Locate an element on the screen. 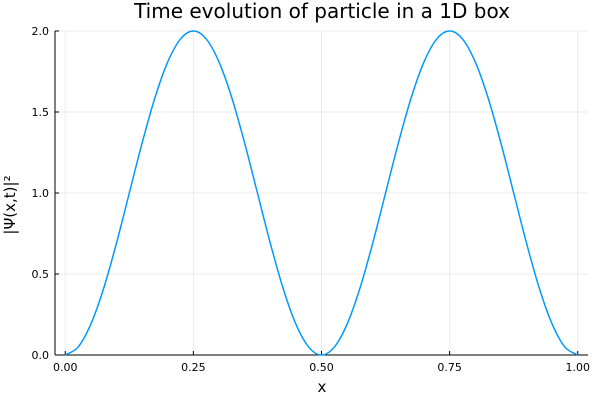  x-tick-label: 1.00 is located at coordinates (578, 367).